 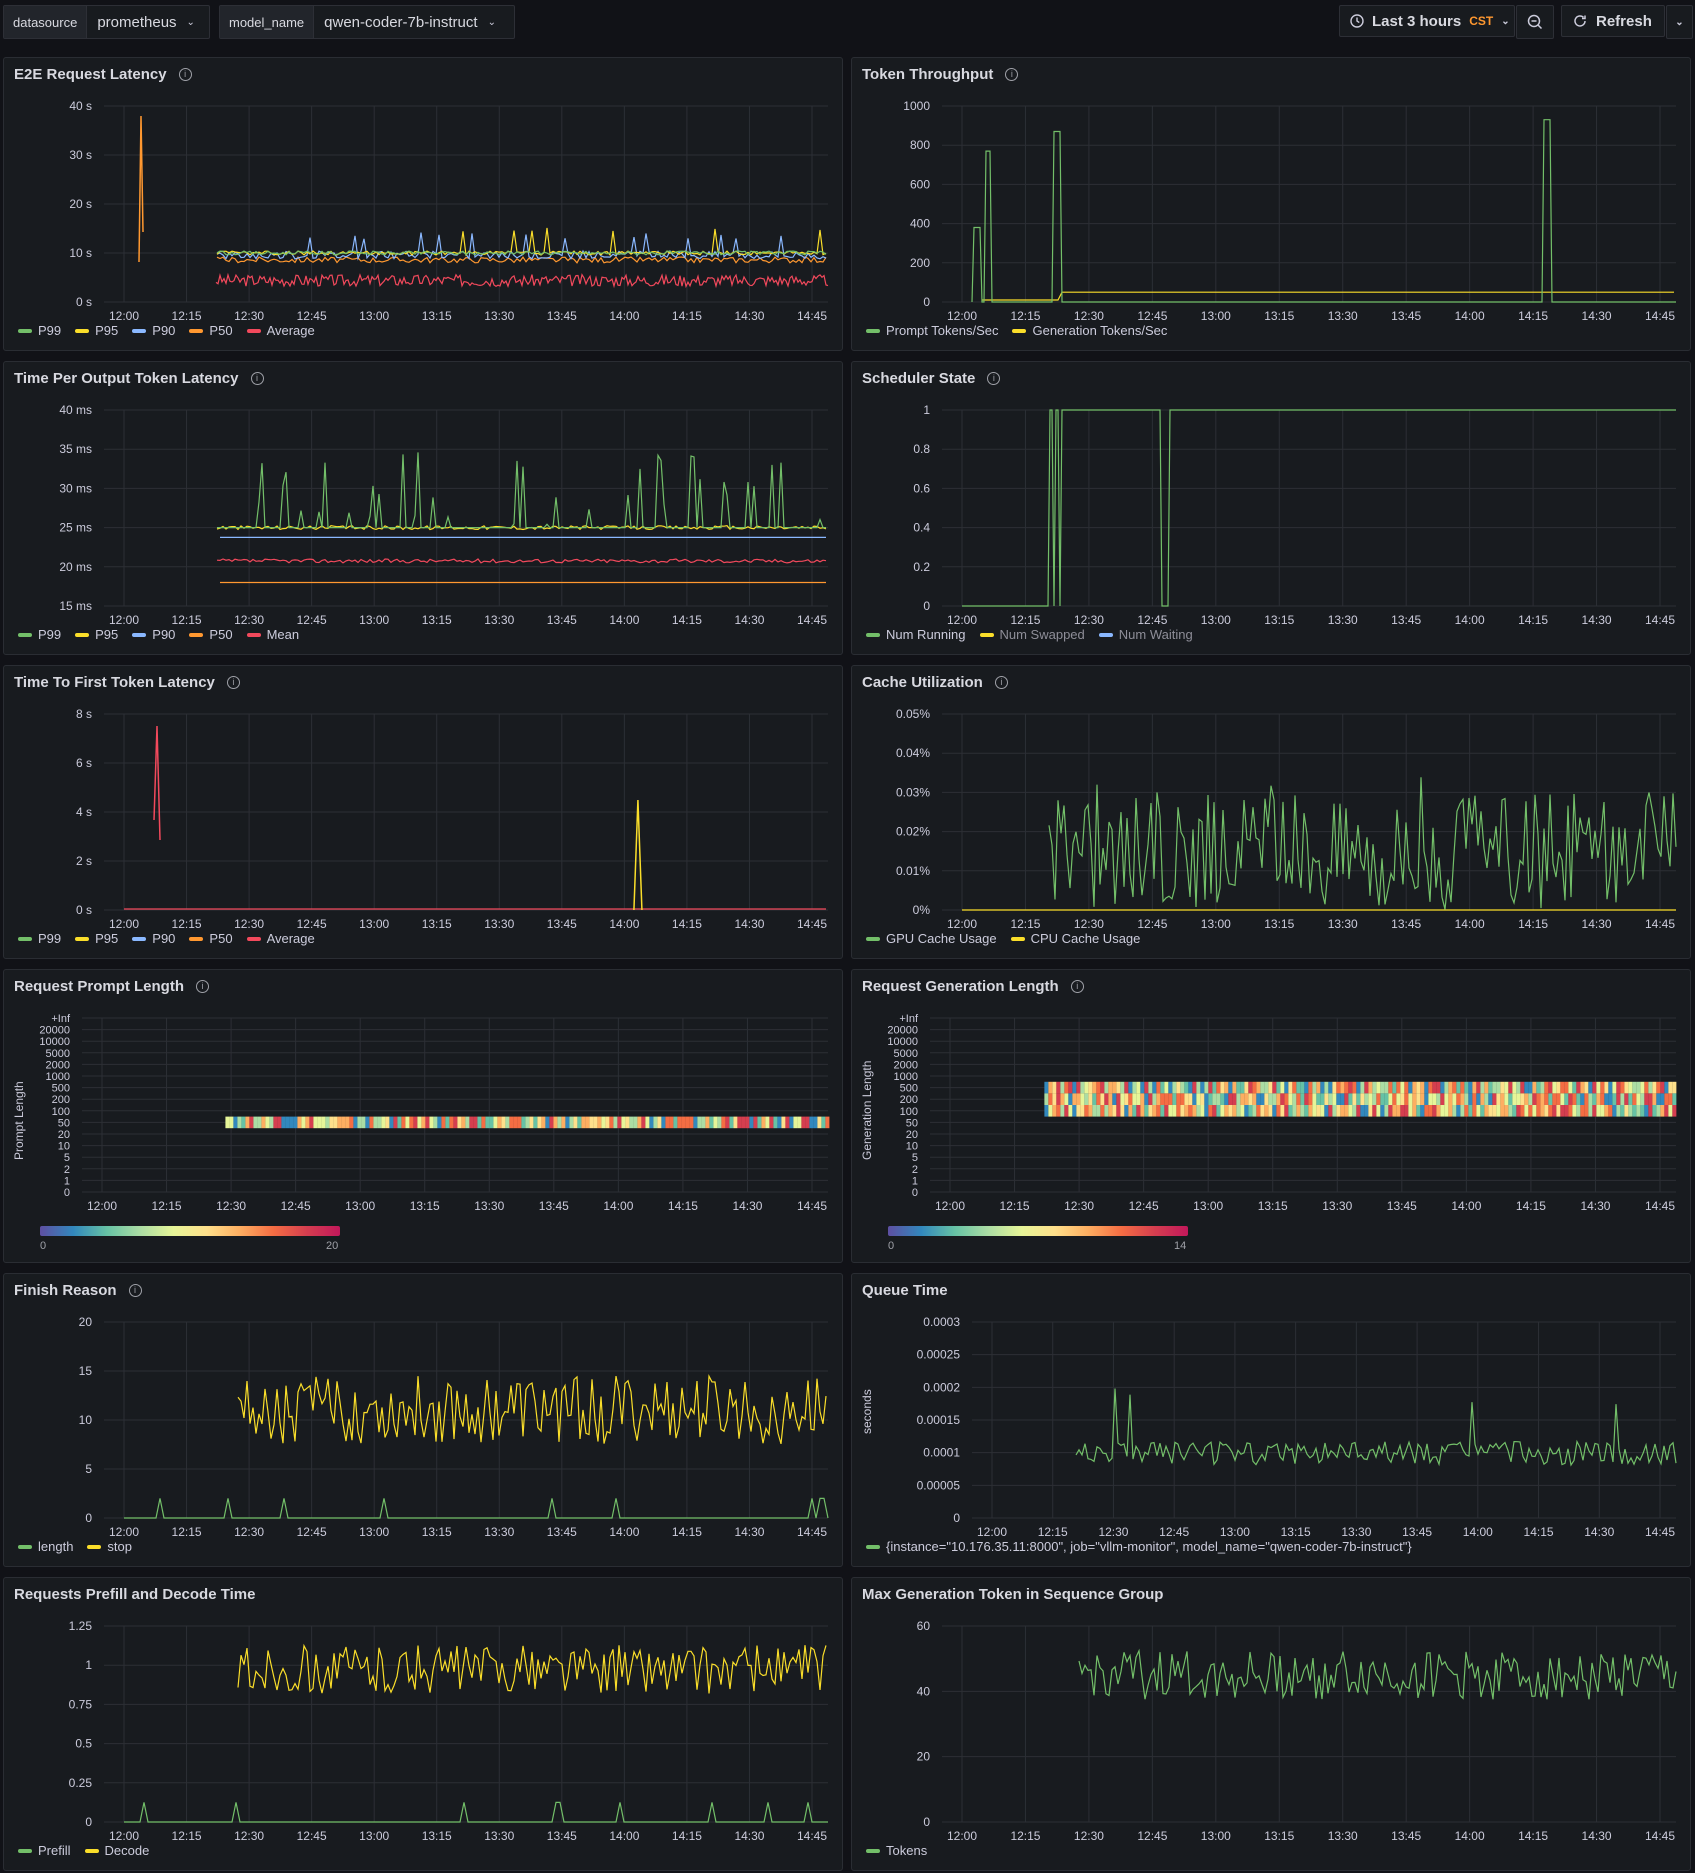 What do you see at coordinates (896, 1850) in the screenshot?
I see `legend-item: Tokens` at bounding box center [896, 1850].